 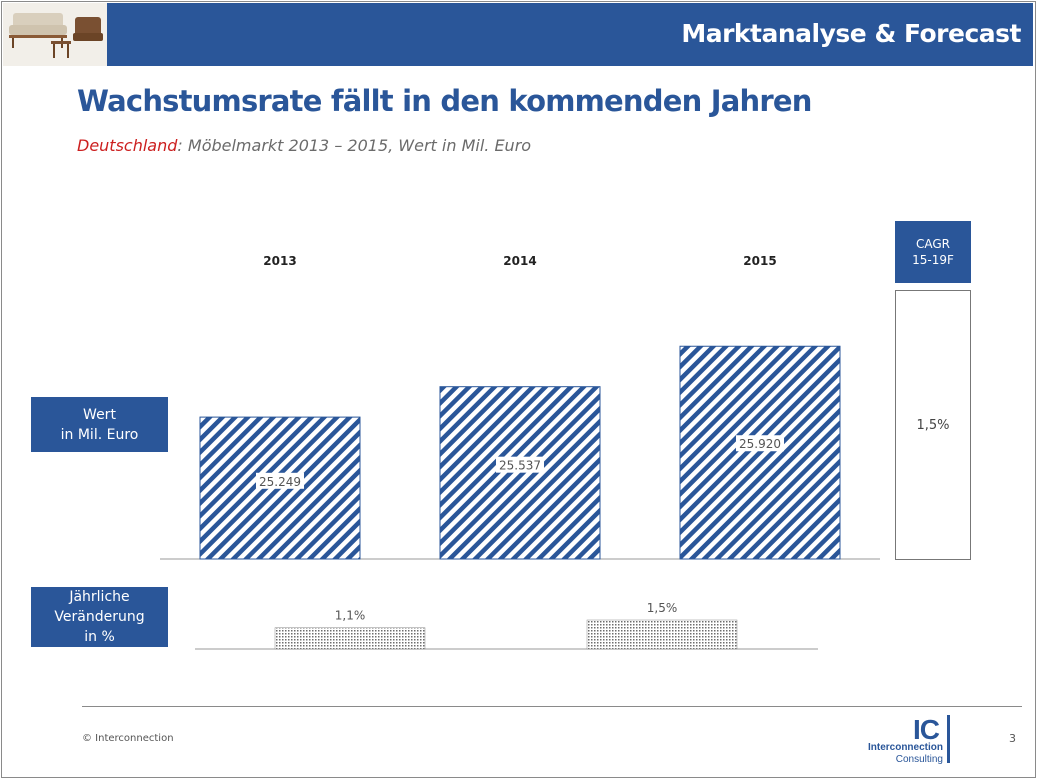 What do you see at coordinates (570, 34) in the screenshot?
I see `header-banner: Marktanalyse & Forecast` at bounding box center [570, 34].